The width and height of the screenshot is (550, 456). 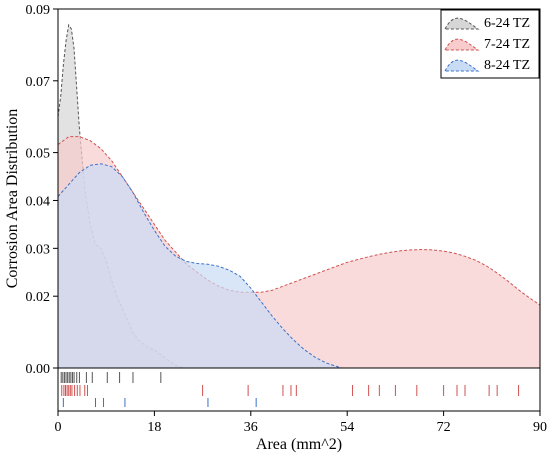 I want to click on legend: 6-24 TZ 7-24 TZ 8-24 TZ, so click(x=490, y=44).